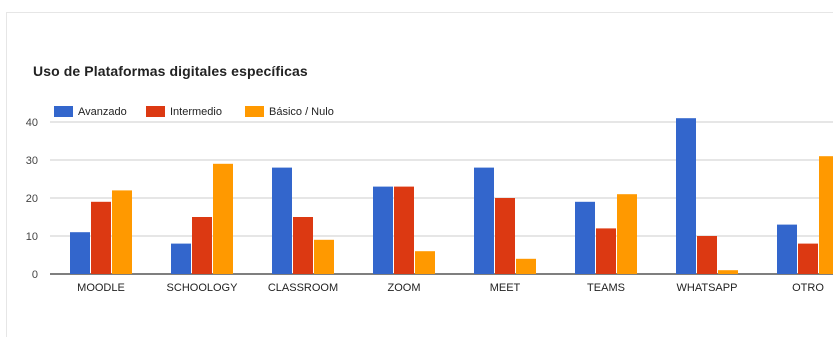  I want to click on x-tick-label: SCHOOLOGY, so click(203, 288).